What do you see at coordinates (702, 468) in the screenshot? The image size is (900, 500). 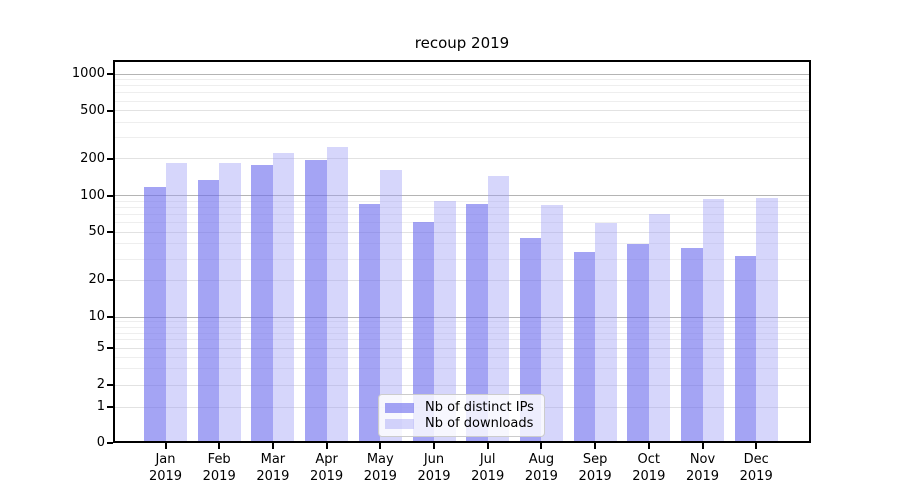 I see `x-tick-label-nov: Nov 2019` at bounding box center [702, 468].